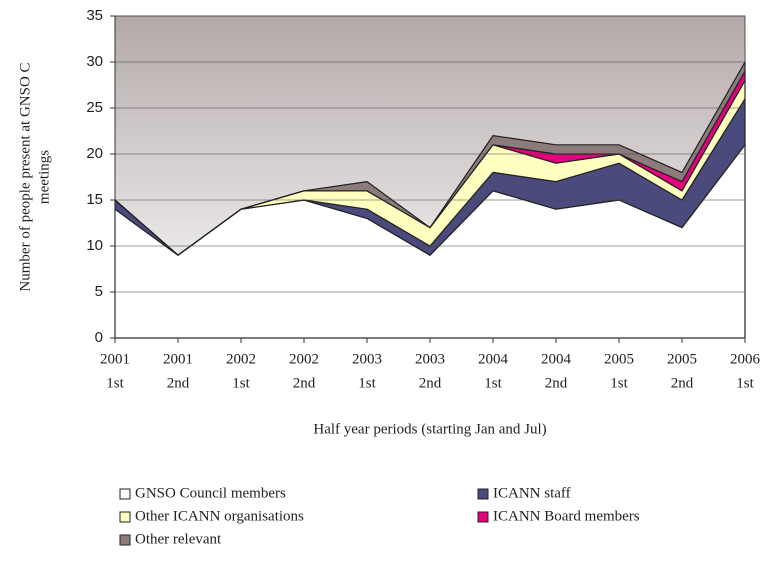 The height and width of the screenshot is (570, 778). I want to click on x-tick-label: 2006, so click(745, 359).